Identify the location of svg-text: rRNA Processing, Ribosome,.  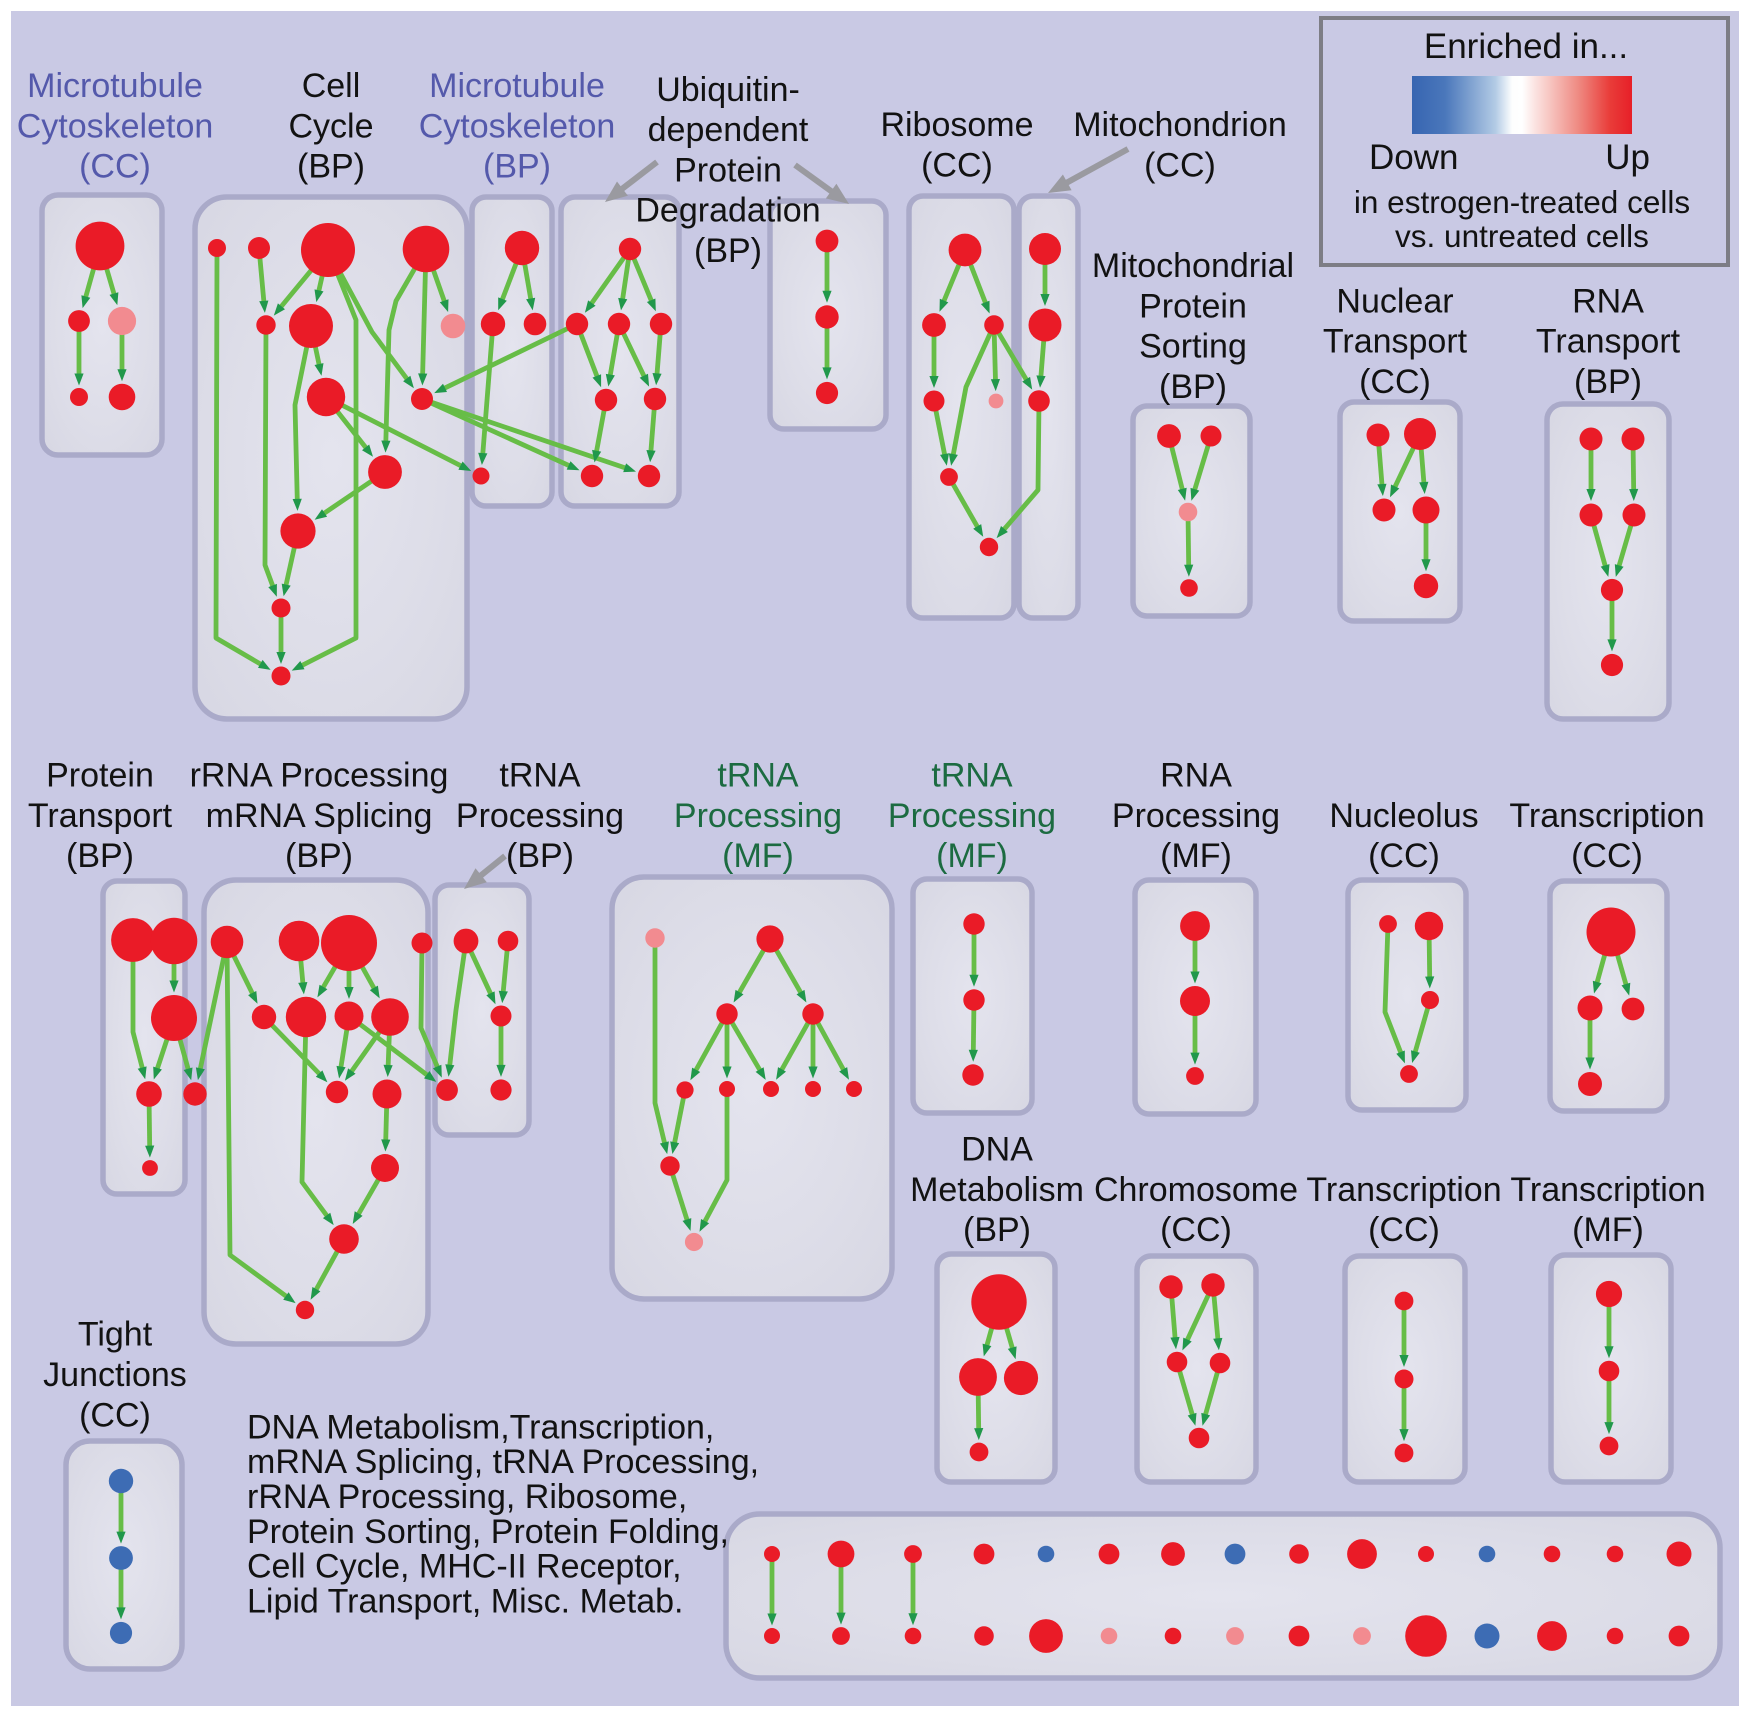
(467, 1497).